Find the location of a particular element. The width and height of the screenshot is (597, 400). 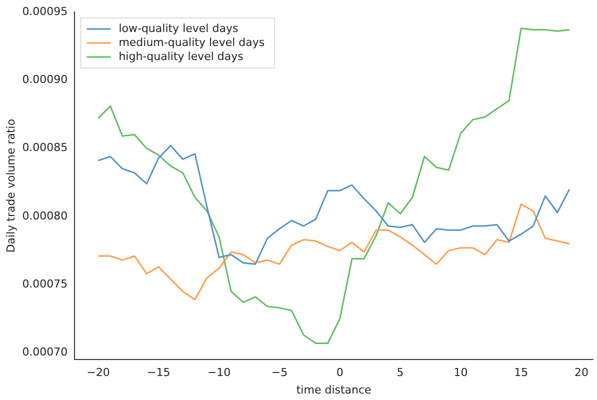

y-tick-label: 0.00070 is located at coordinates (45, 352).